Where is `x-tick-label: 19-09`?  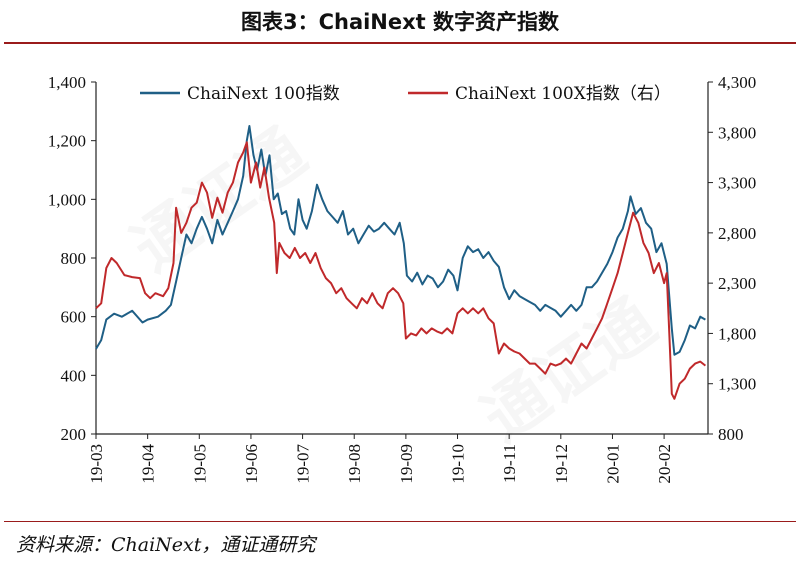
x-tick-label: 19-09 is located at coordinates (406, 464).